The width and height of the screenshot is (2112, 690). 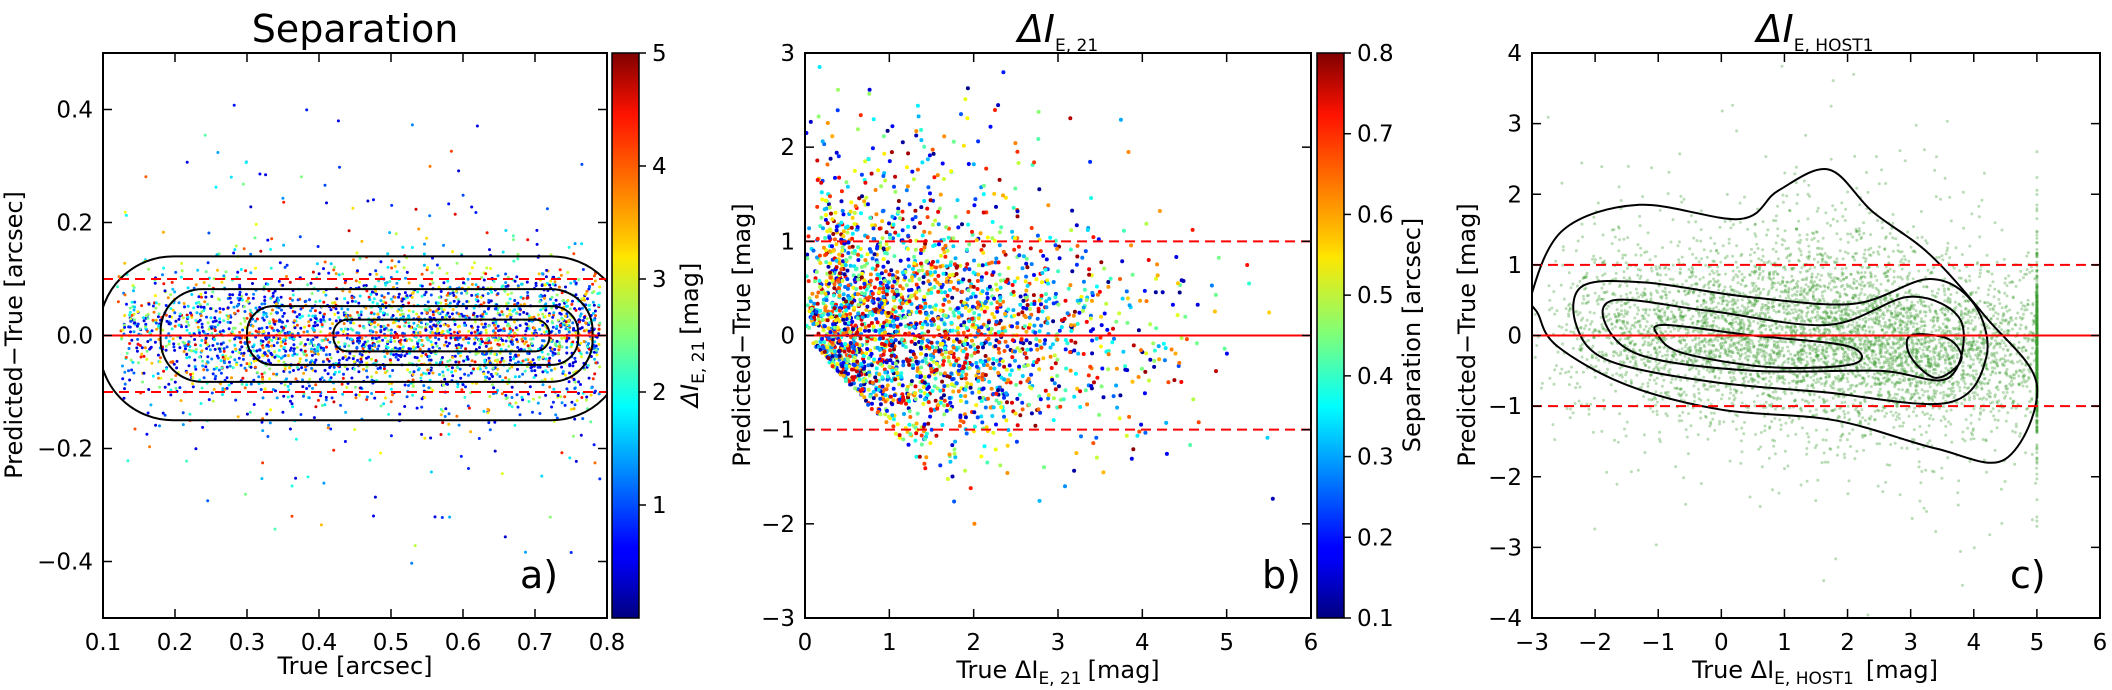 What do you see at coordinates (175, 643) in the screenshot?
I see `x-tick-label: 0.2` at bounding box center [175, 643].